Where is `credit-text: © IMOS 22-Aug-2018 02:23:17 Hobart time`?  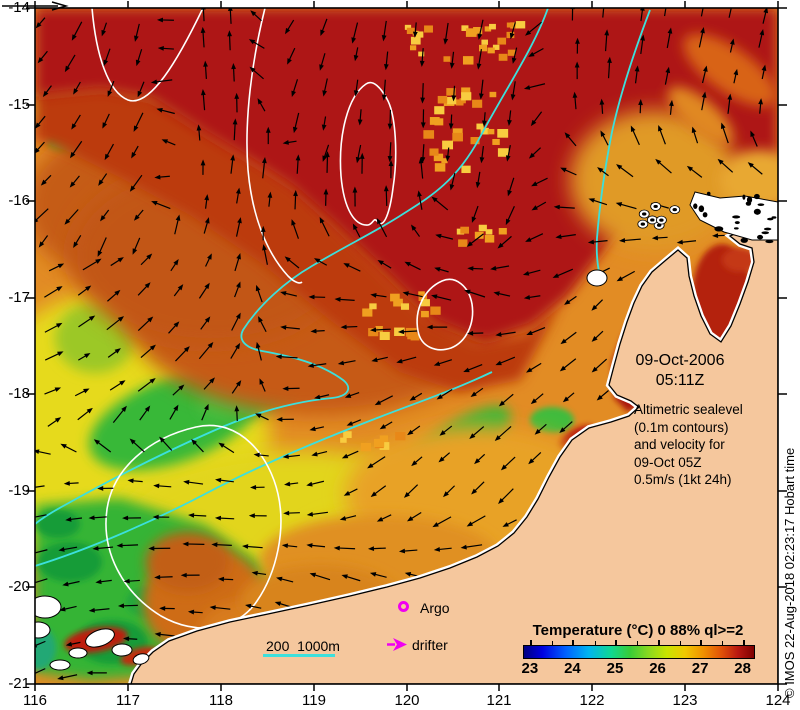 credit-text: © IMOS 22-Aug-2018 02:23:17 Hobart time is located at coordinates (789, 572).